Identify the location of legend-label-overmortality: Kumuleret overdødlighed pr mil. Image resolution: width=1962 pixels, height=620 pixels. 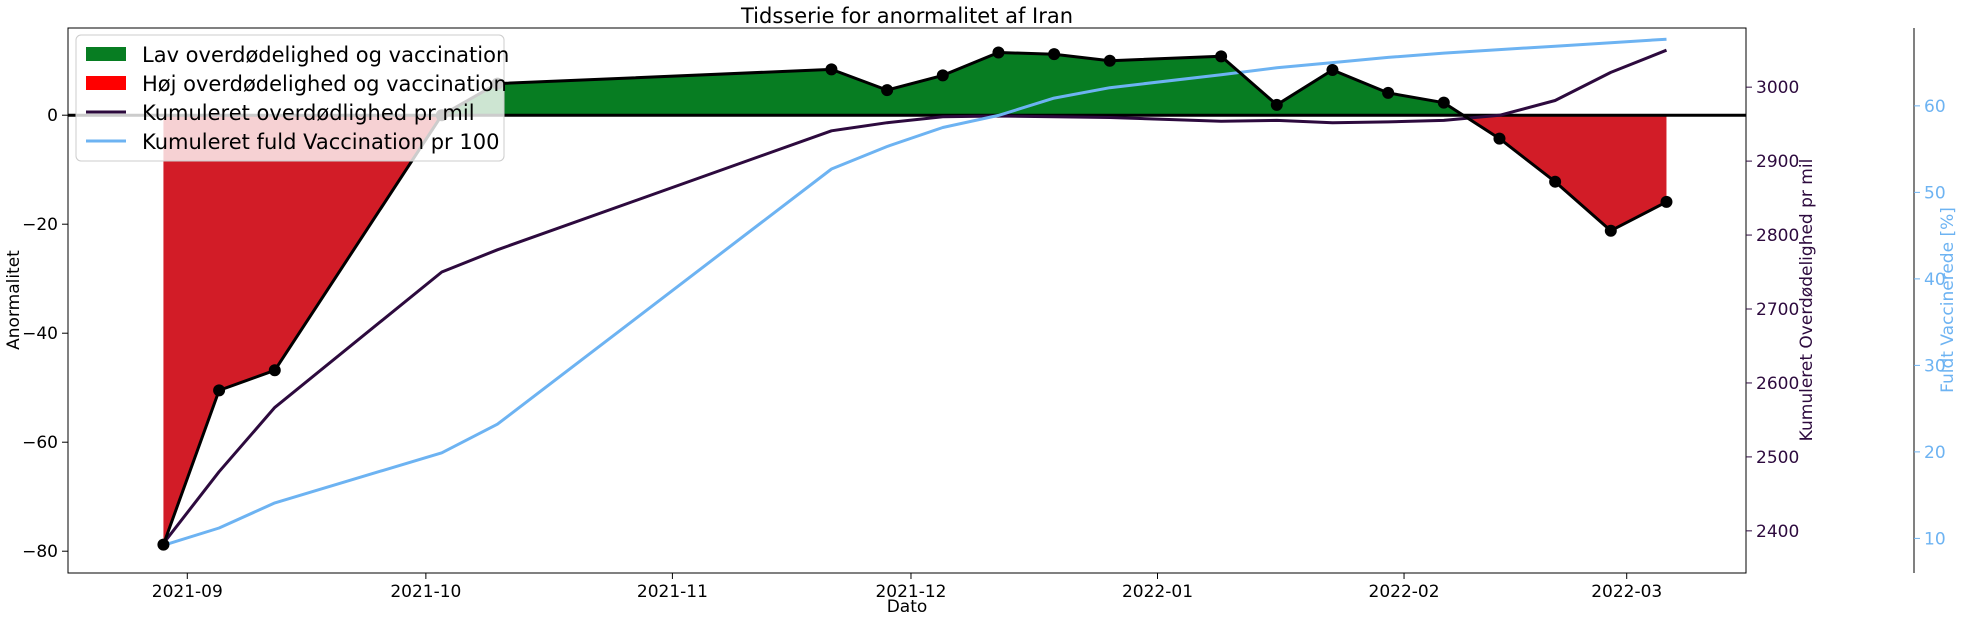
(308, 113).